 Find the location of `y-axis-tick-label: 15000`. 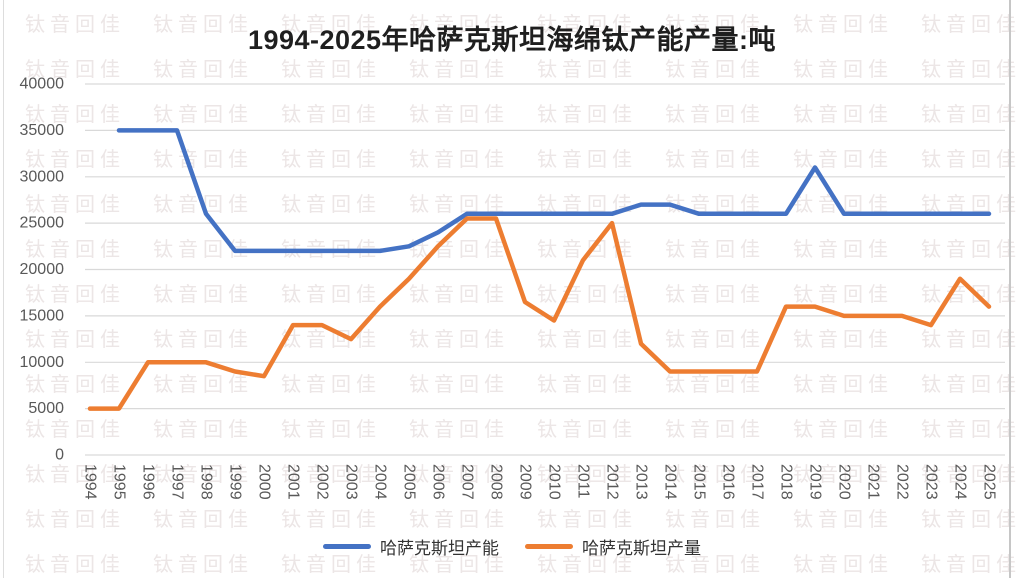

y-axis-tick-label: 15000 is located at coordinates (42, 315).